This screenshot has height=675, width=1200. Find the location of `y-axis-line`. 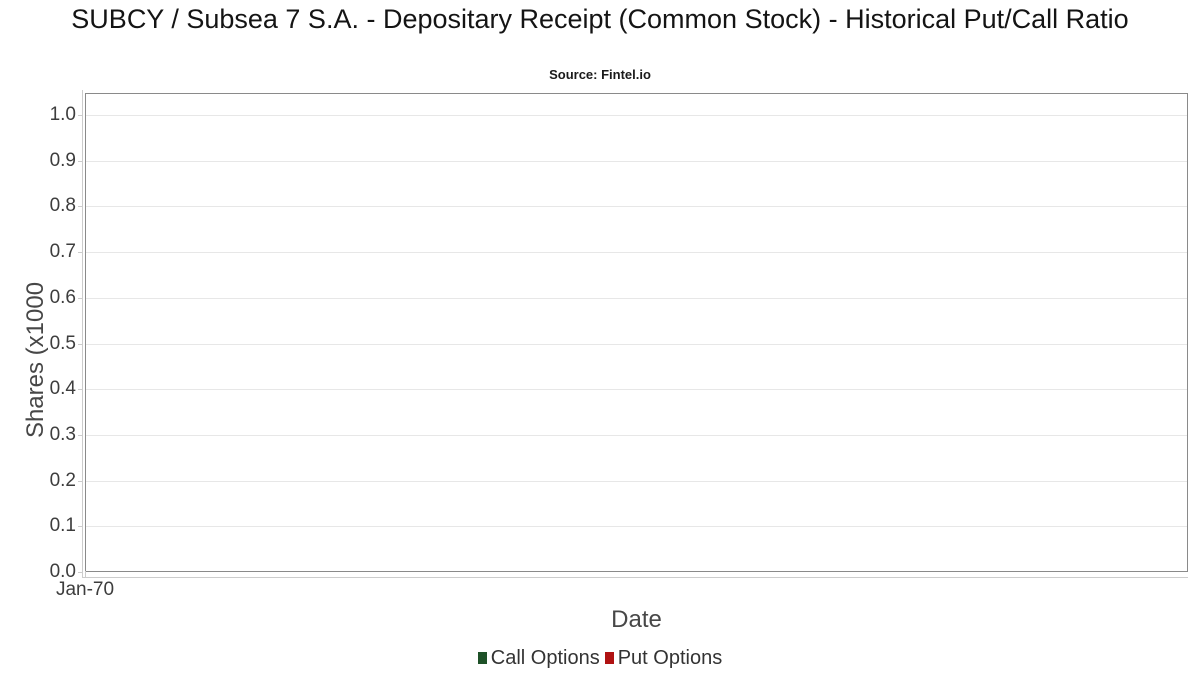

y-axis-line is located at coordinates (82, 333).